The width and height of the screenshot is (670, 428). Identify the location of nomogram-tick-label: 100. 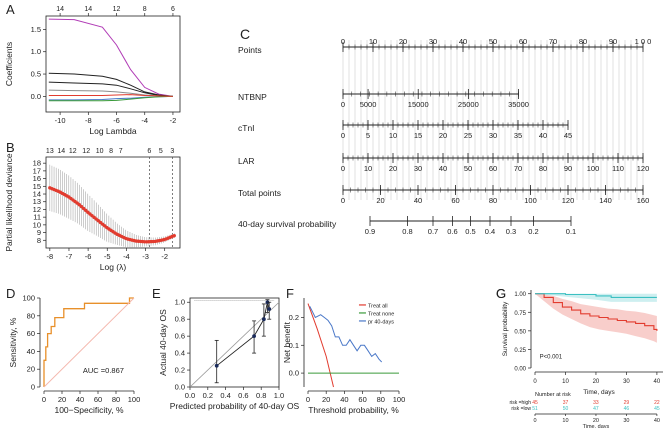
(530, 200).